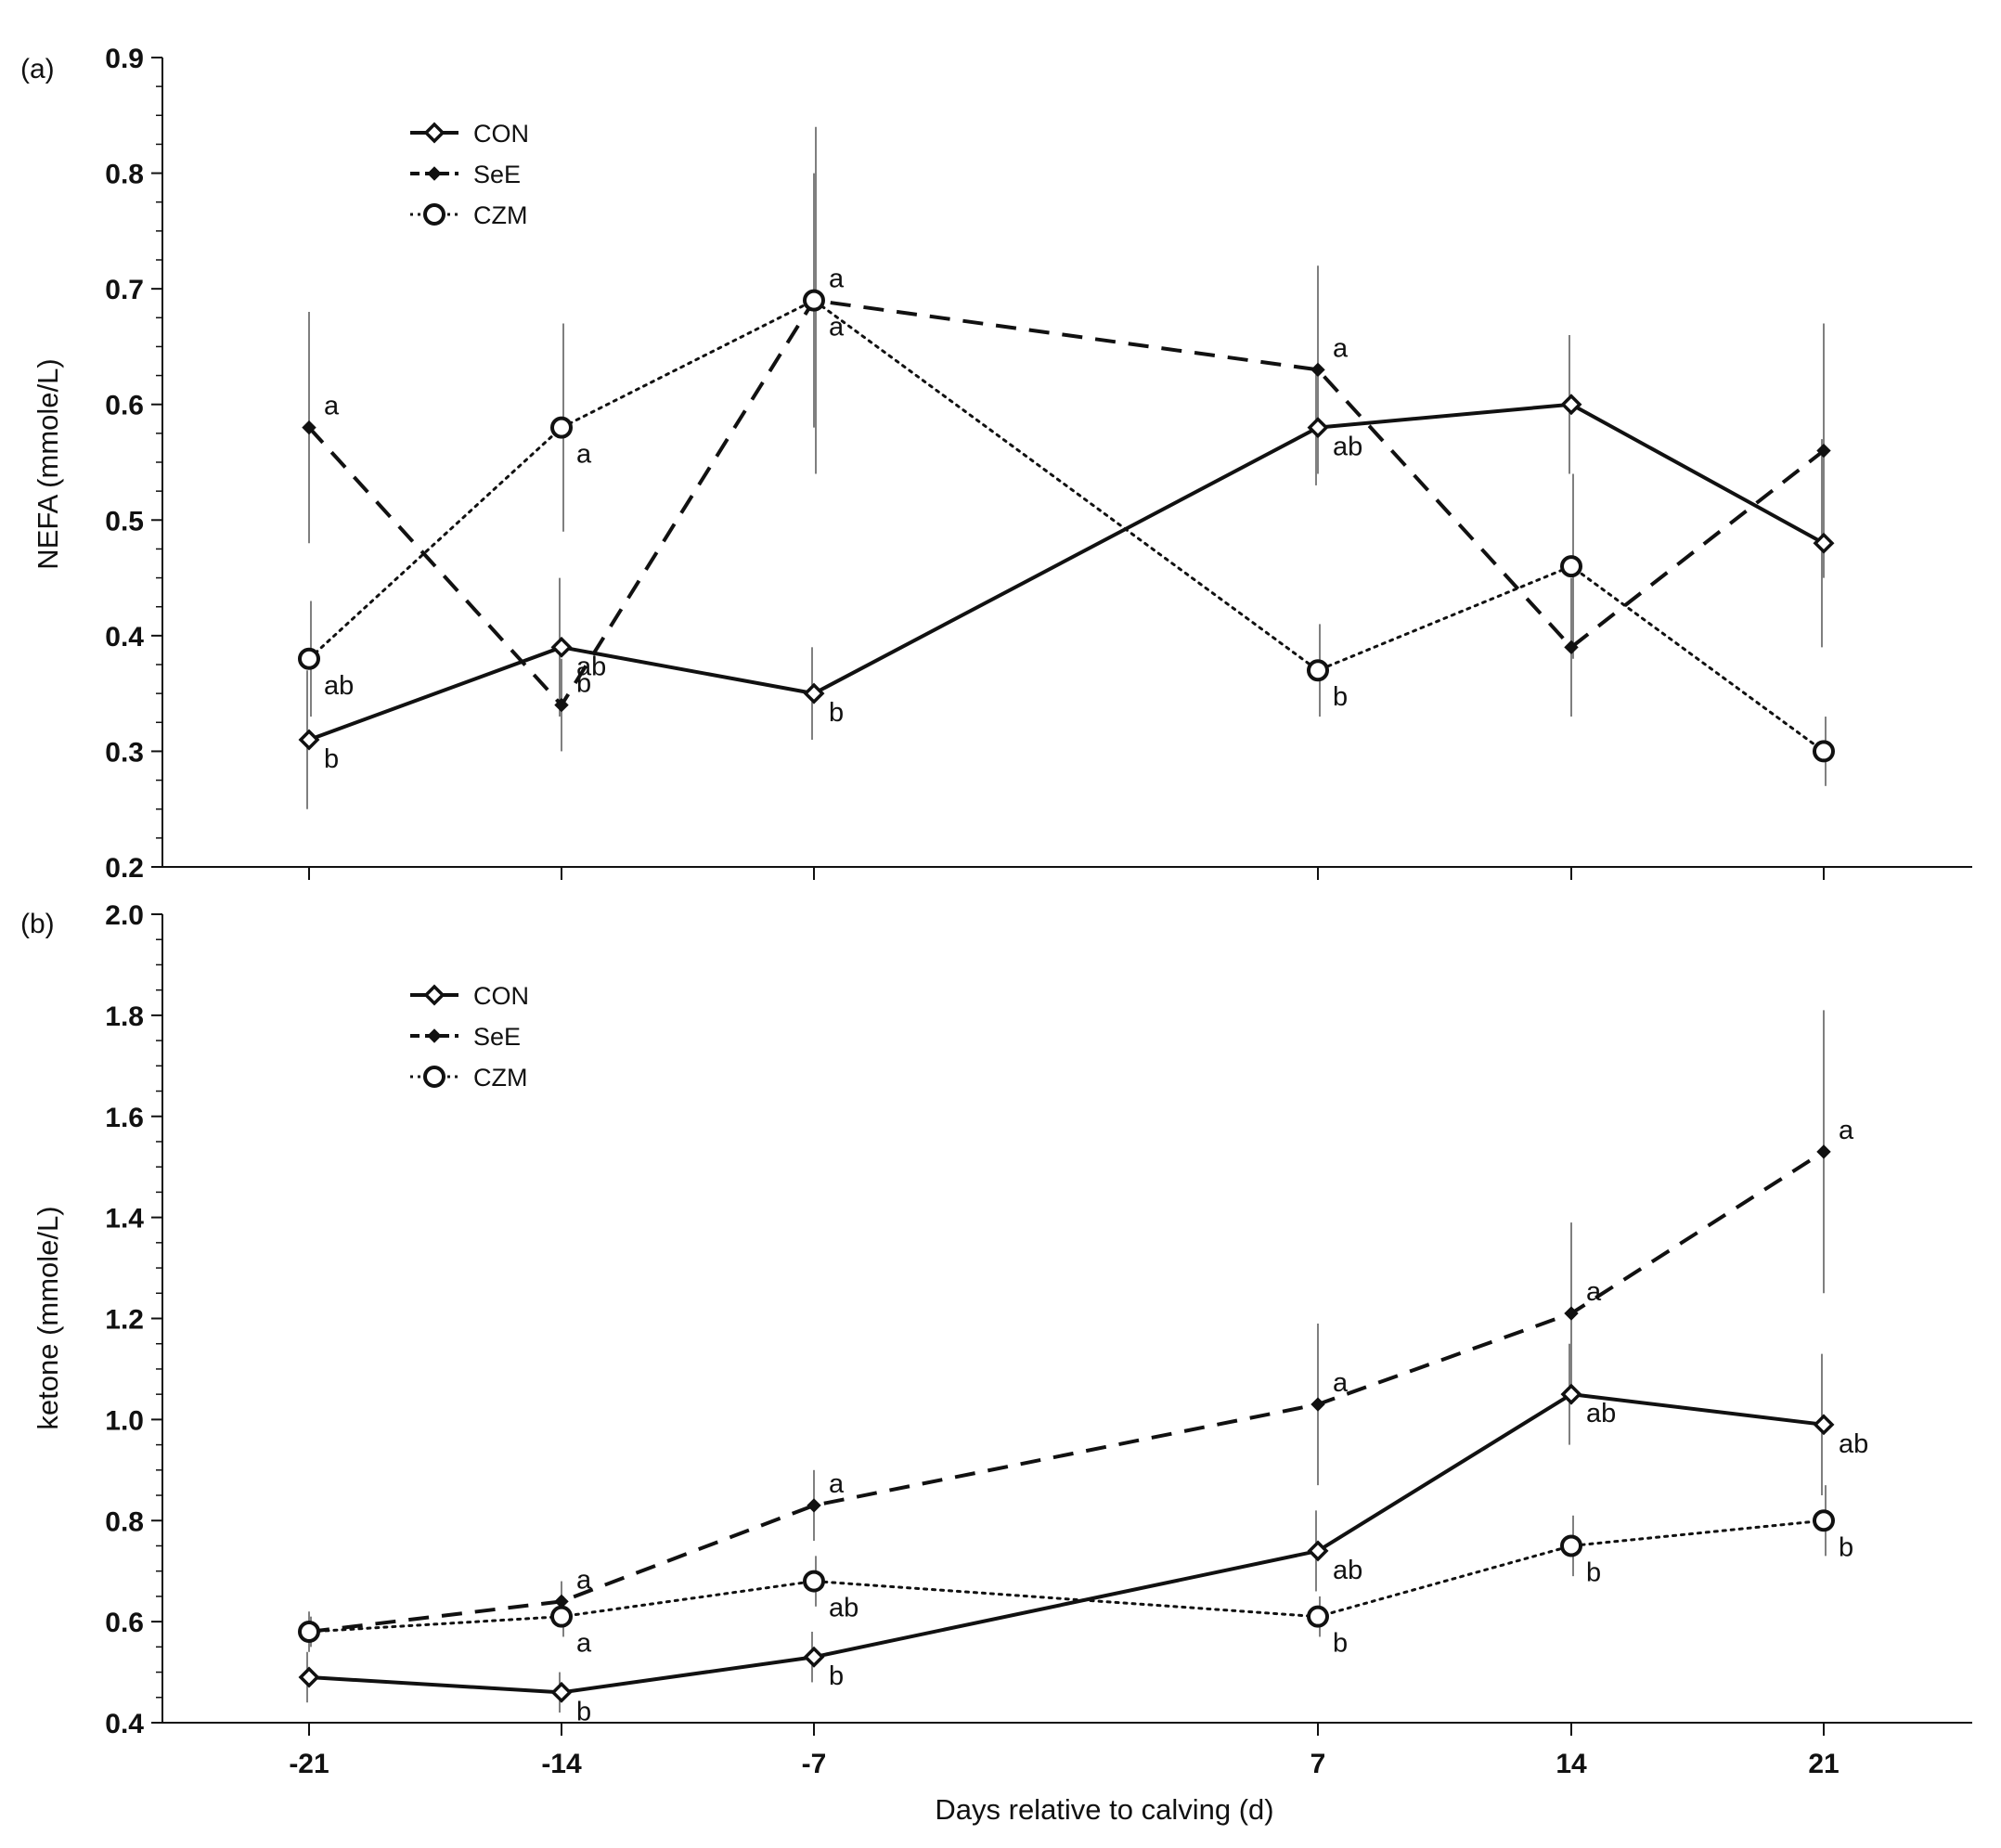  Describe the element at coordinates (1318, 1764) in the screenshot. I see `x-tick-label: 7` at that location.